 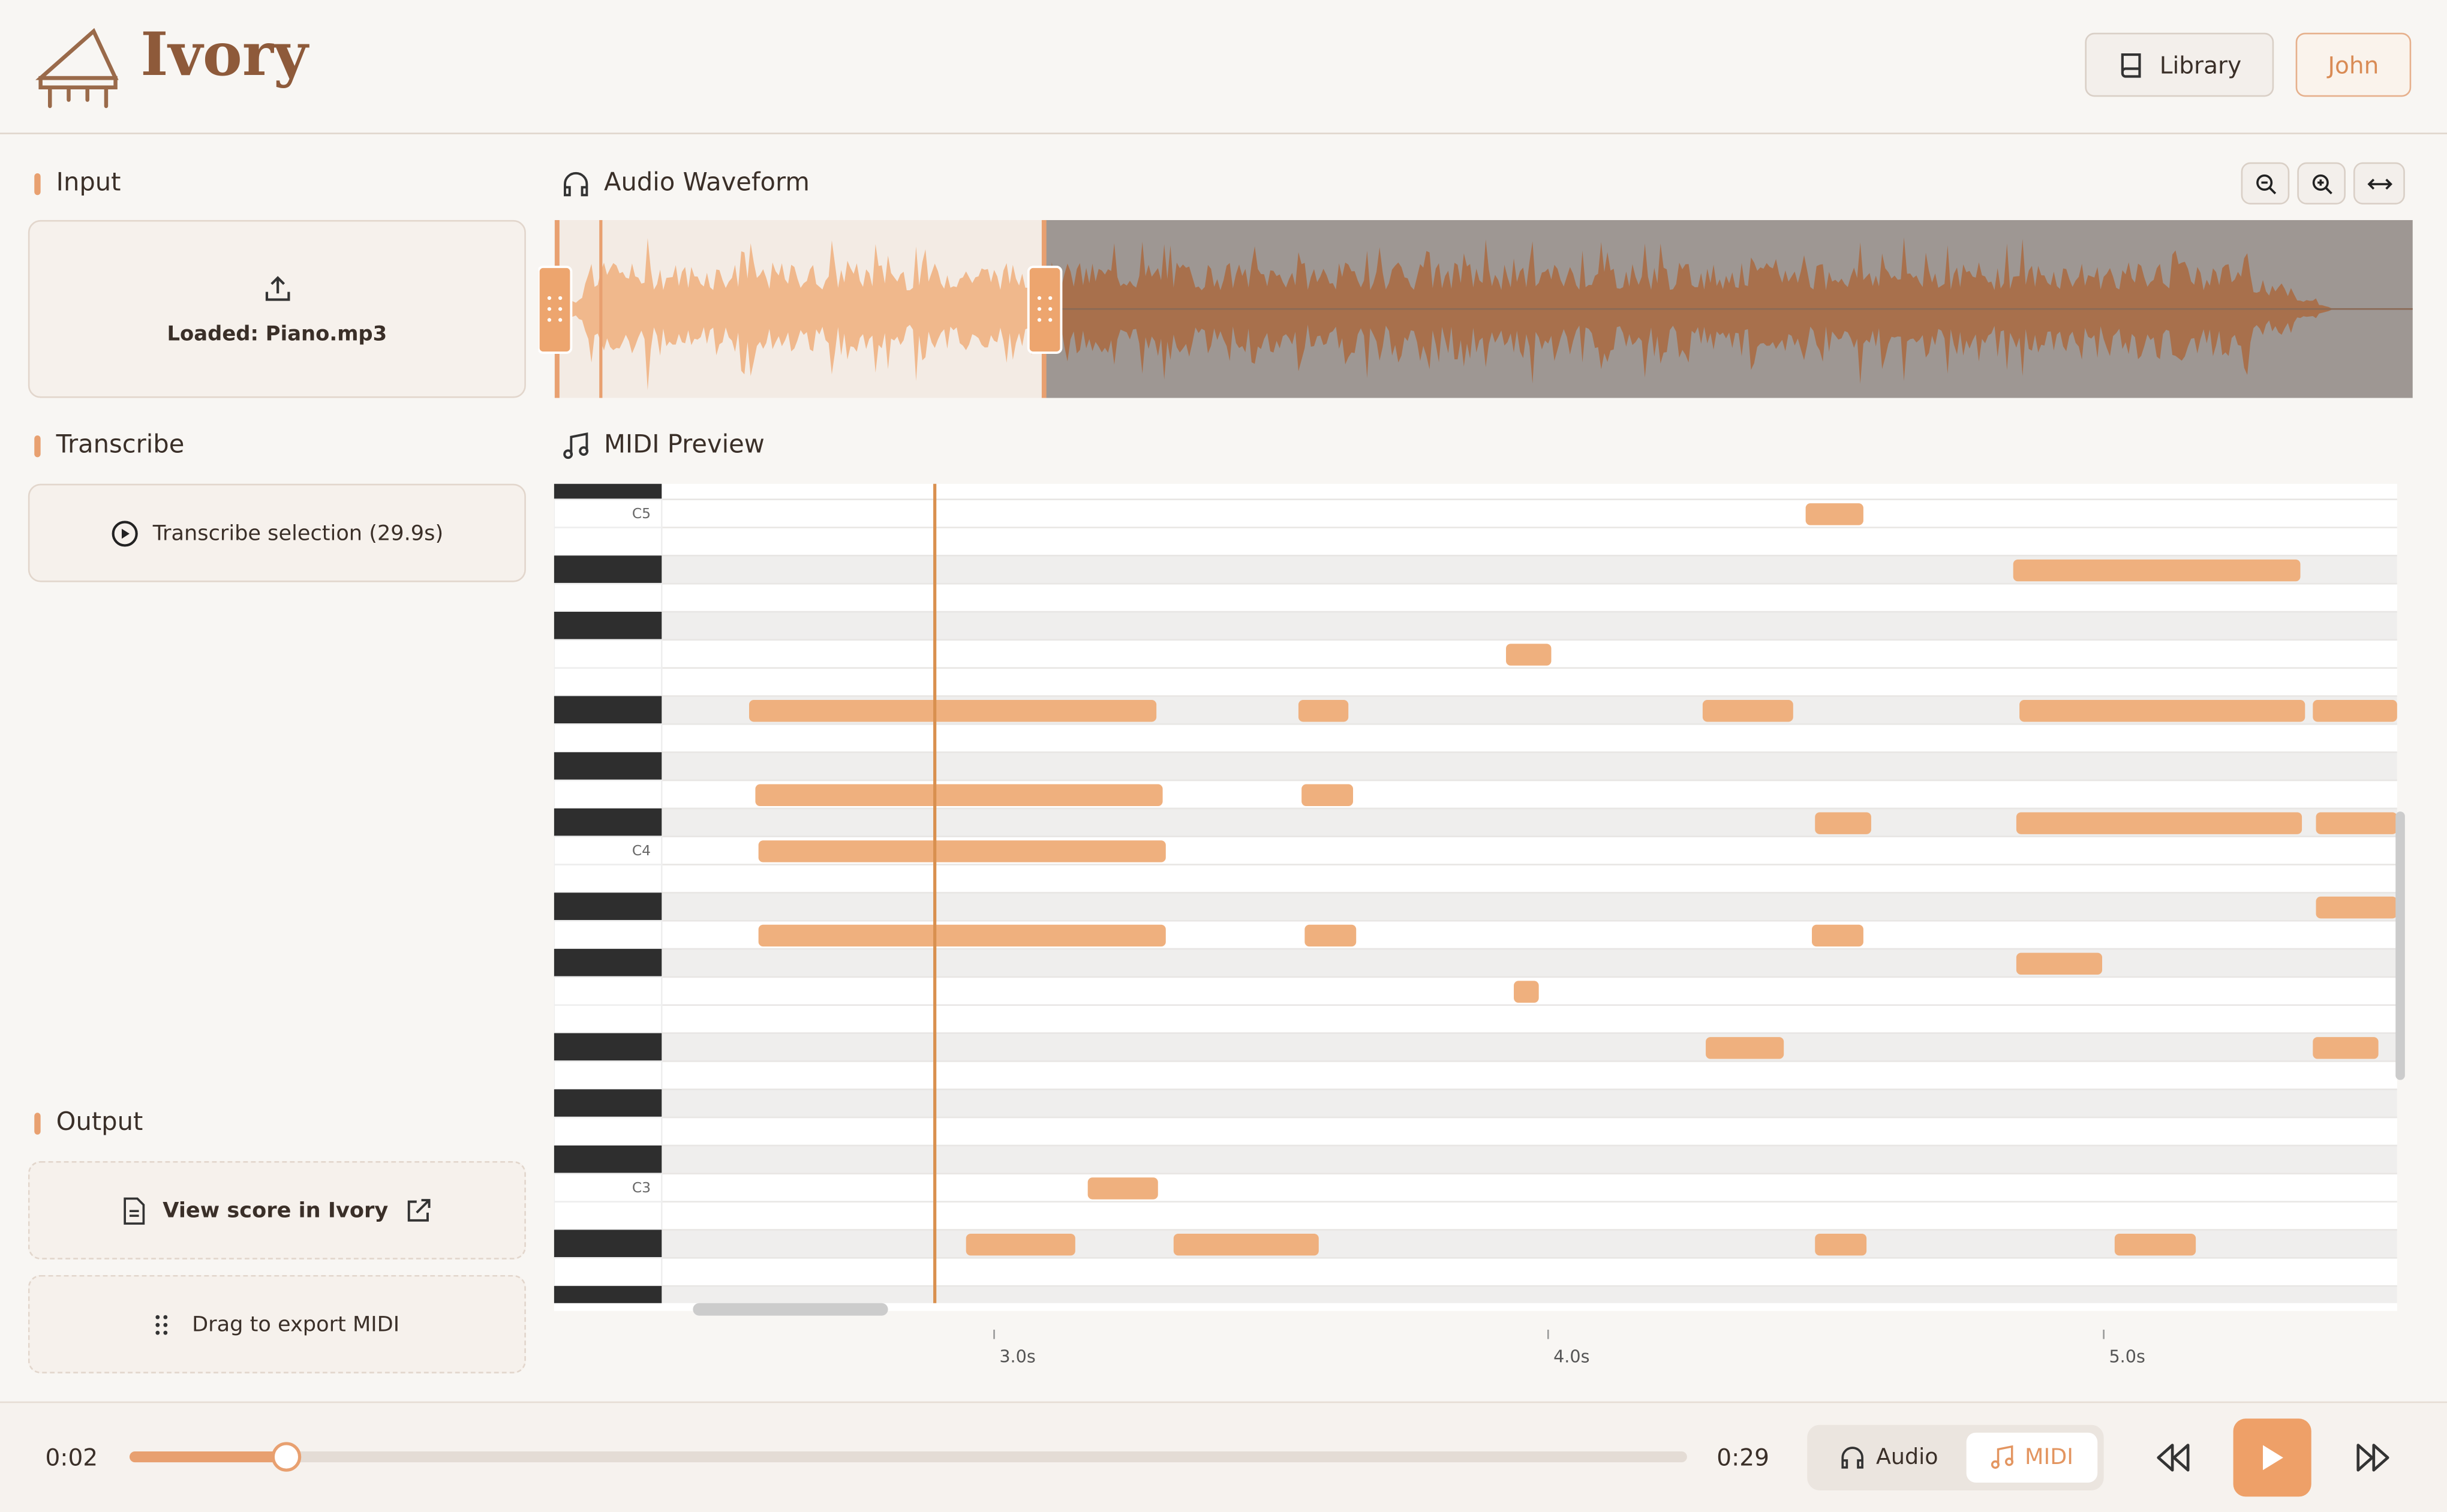 I want to click on rewind-button, so click(x=2174, y=1457).